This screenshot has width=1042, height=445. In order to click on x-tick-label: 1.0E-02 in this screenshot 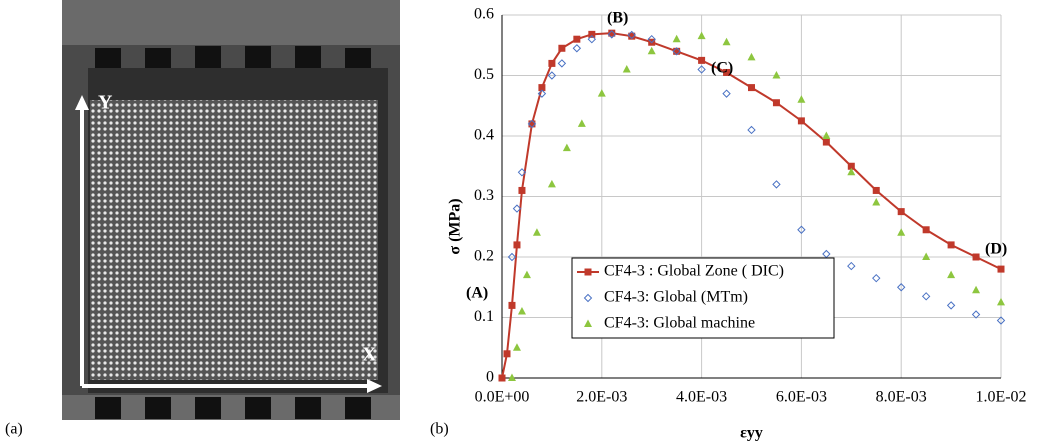, I will do `click(1000, 397)`.